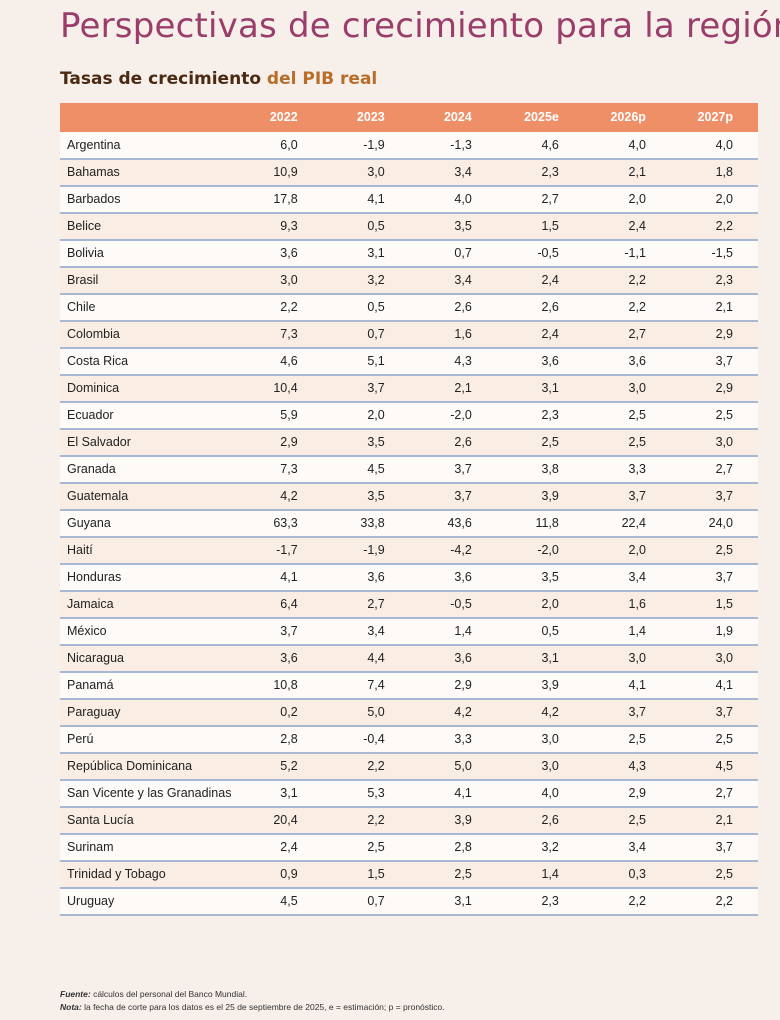 The height and width of the screenshot is (1020, 780). Describe the element at coordinates (289, 226) in the screenshot. I see `value-cell: 9,3` at that location.